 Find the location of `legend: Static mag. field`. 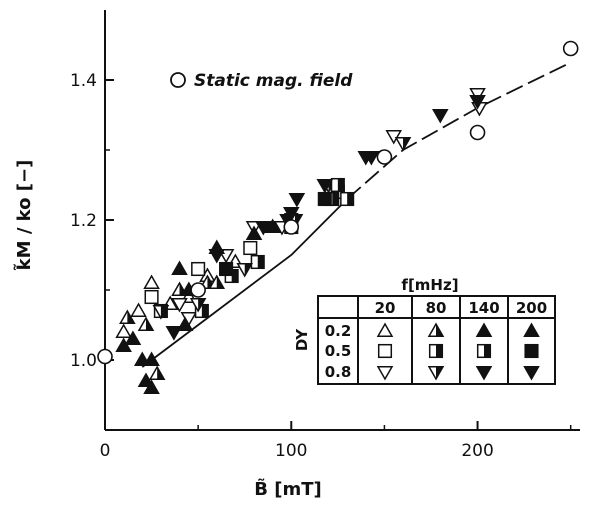

legend: Static mag. field is located at coordinates (261, 81).